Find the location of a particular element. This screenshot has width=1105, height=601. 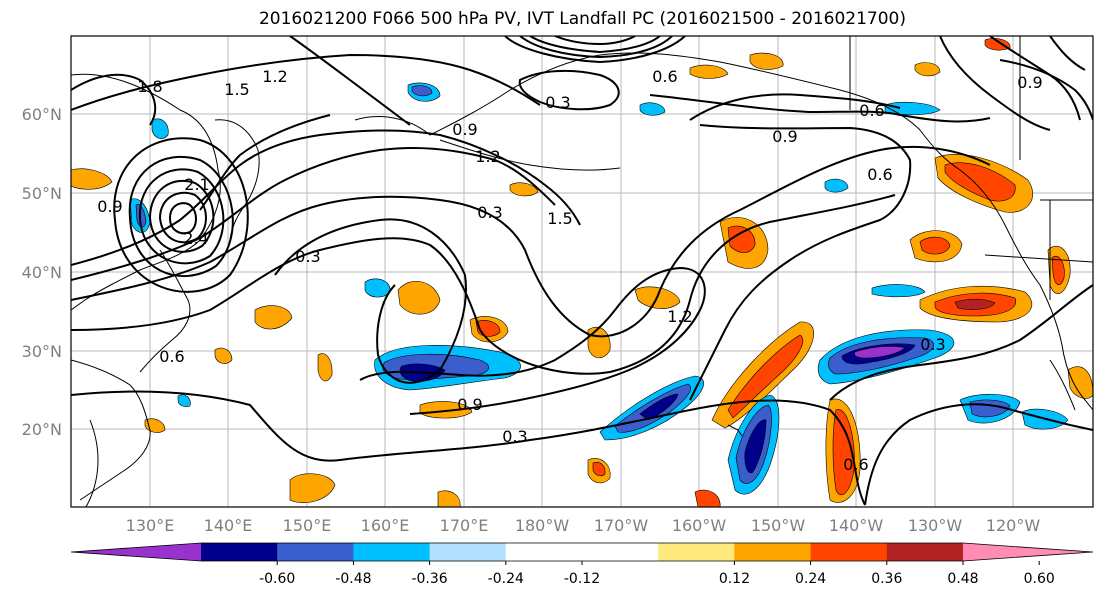

colorbar-outline is located at coordinates (582, 552).